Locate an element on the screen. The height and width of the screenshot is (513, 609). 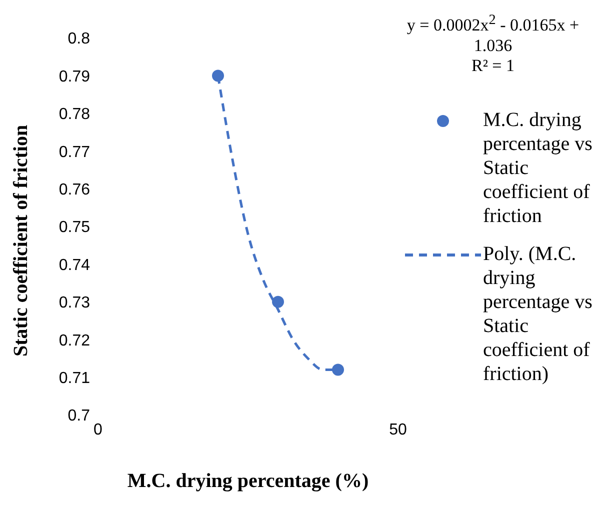
y-tick-label: 0.78 is located at coordinates (74, 115).